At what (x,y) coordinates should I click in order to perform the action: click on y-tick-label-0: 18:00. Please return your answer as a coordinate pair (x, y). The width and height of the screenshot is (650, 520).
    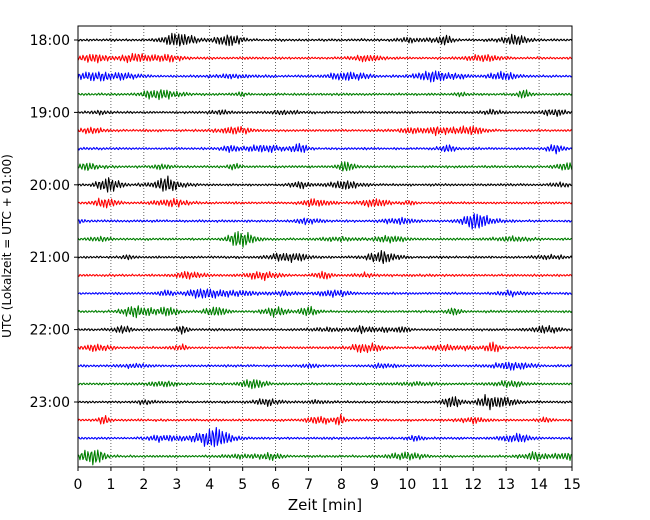
    Looking at the image, I should click on (50, 41).